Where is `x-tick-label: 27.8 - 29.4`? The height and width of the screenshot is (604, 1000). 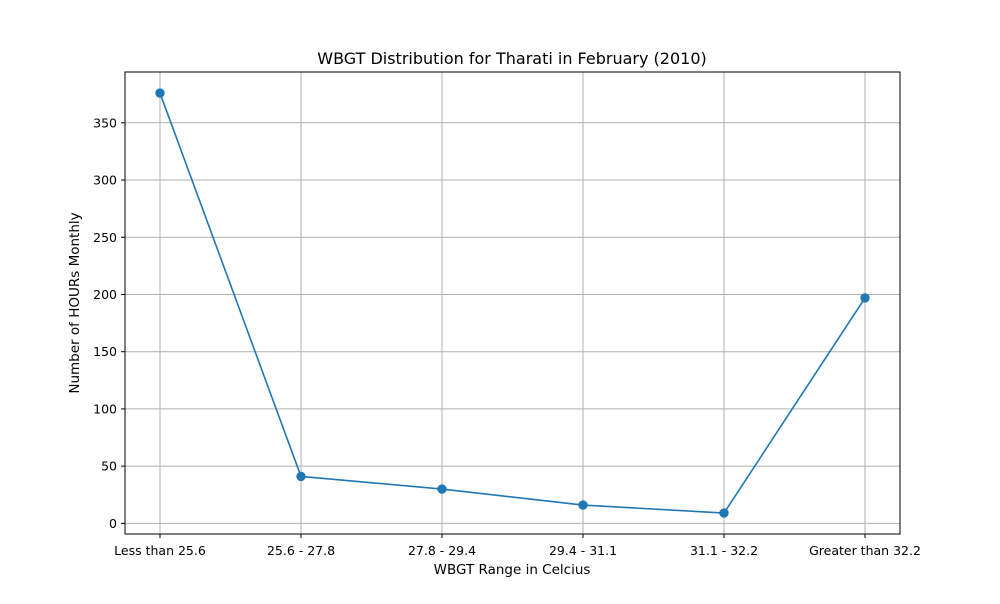 x-tick-label: 27.8 - 29.4 is located at coordinates (442, 550).